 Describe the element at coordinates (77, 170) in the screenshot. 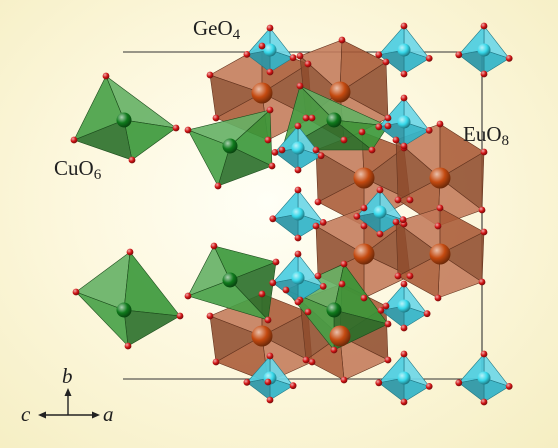

I see `cuo6-label: CuO6` at that location.